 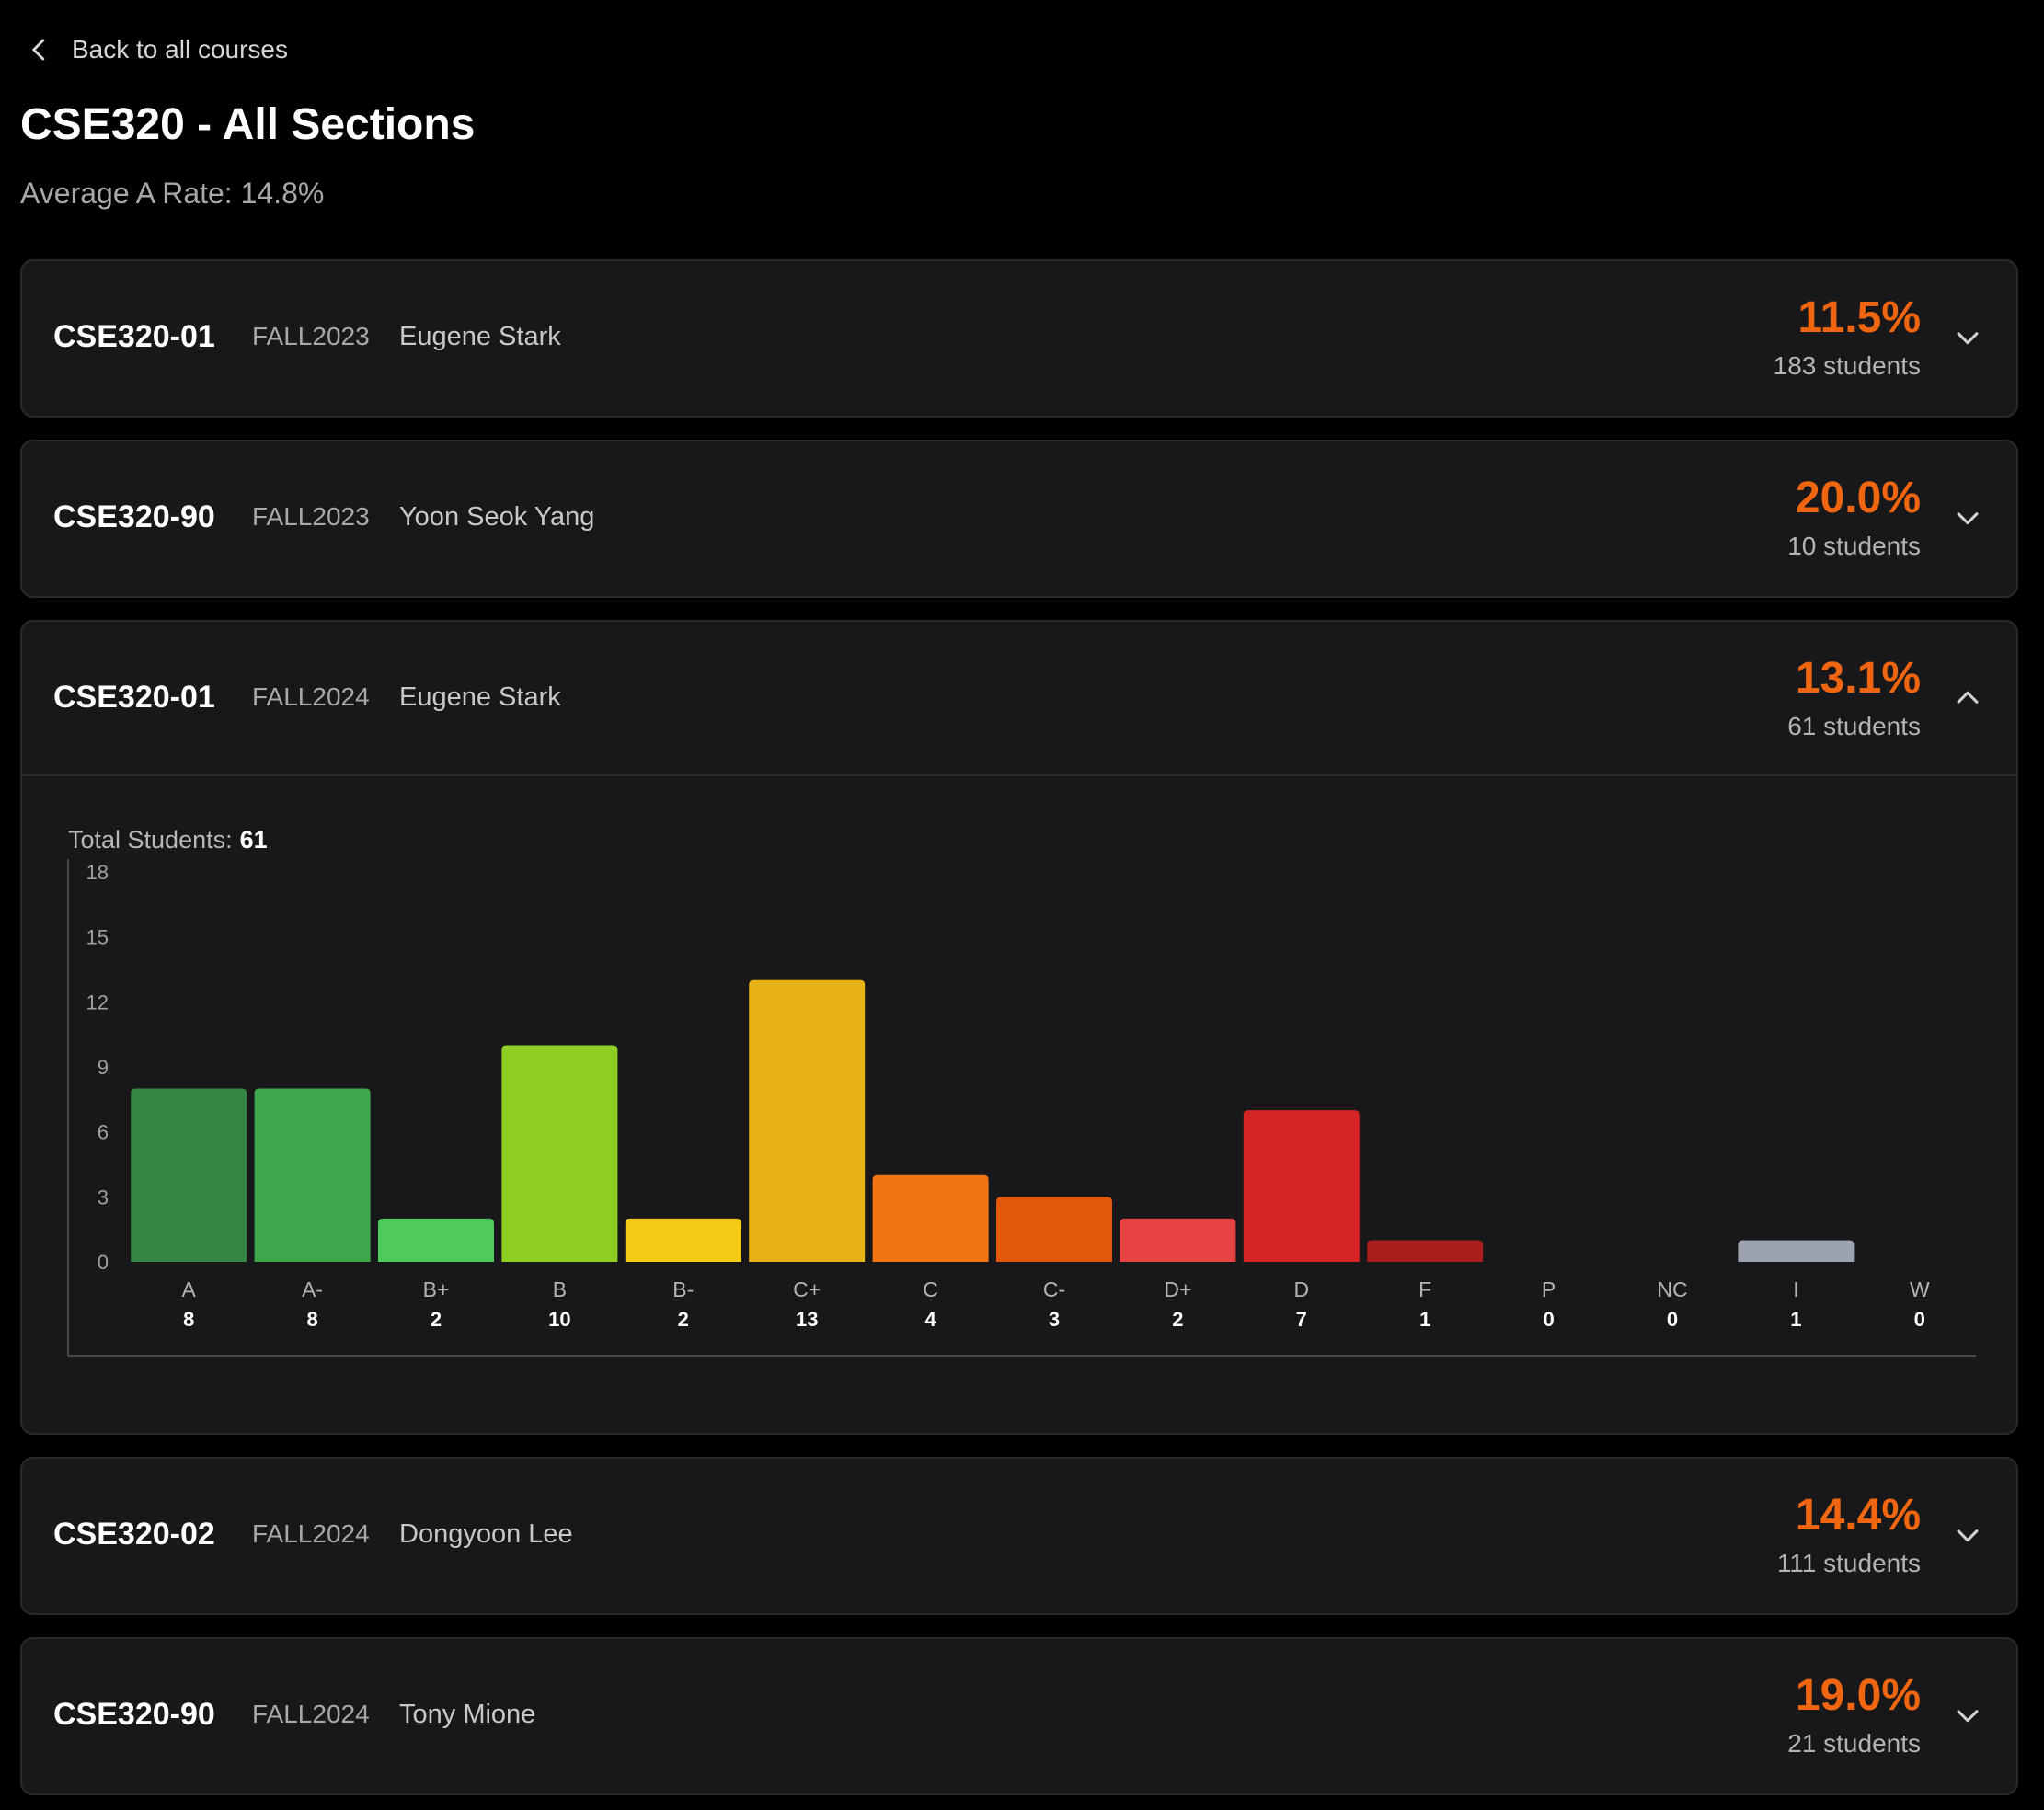 What do you see at coordinates (282, 193) in the screenshot?
I see `average-a-rate-value: 14.8%` at bounding box center [282, 193].